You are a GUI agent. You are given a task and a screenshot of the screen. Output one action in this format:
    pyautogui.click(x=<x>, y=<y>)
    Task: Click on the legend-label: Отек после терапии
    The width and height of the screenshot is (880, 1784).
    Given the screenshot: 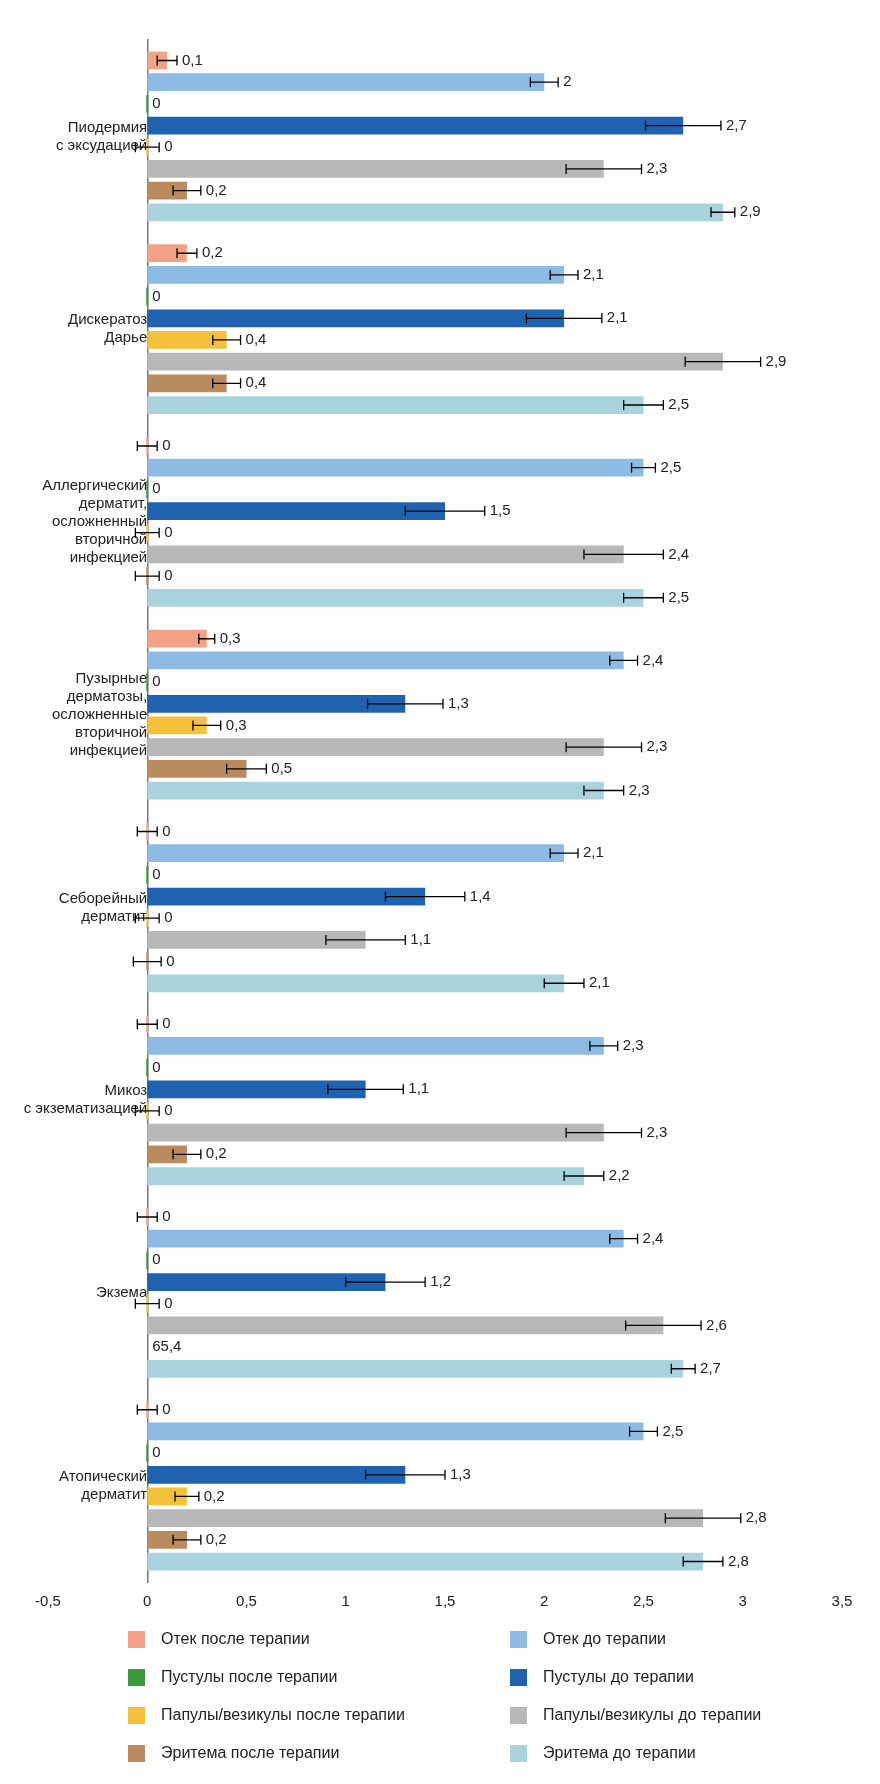 What is the action you would take?
    pyautogui.click(x=235, y=1639)
    